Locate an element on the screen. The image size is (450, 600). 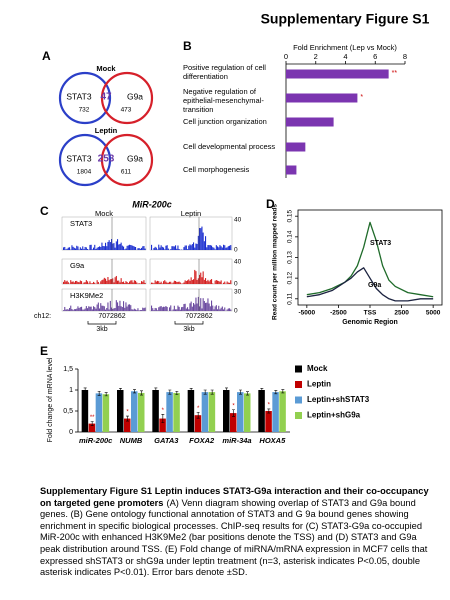
x-tick-label: FOXA2 is located at coordinates (202, 440).